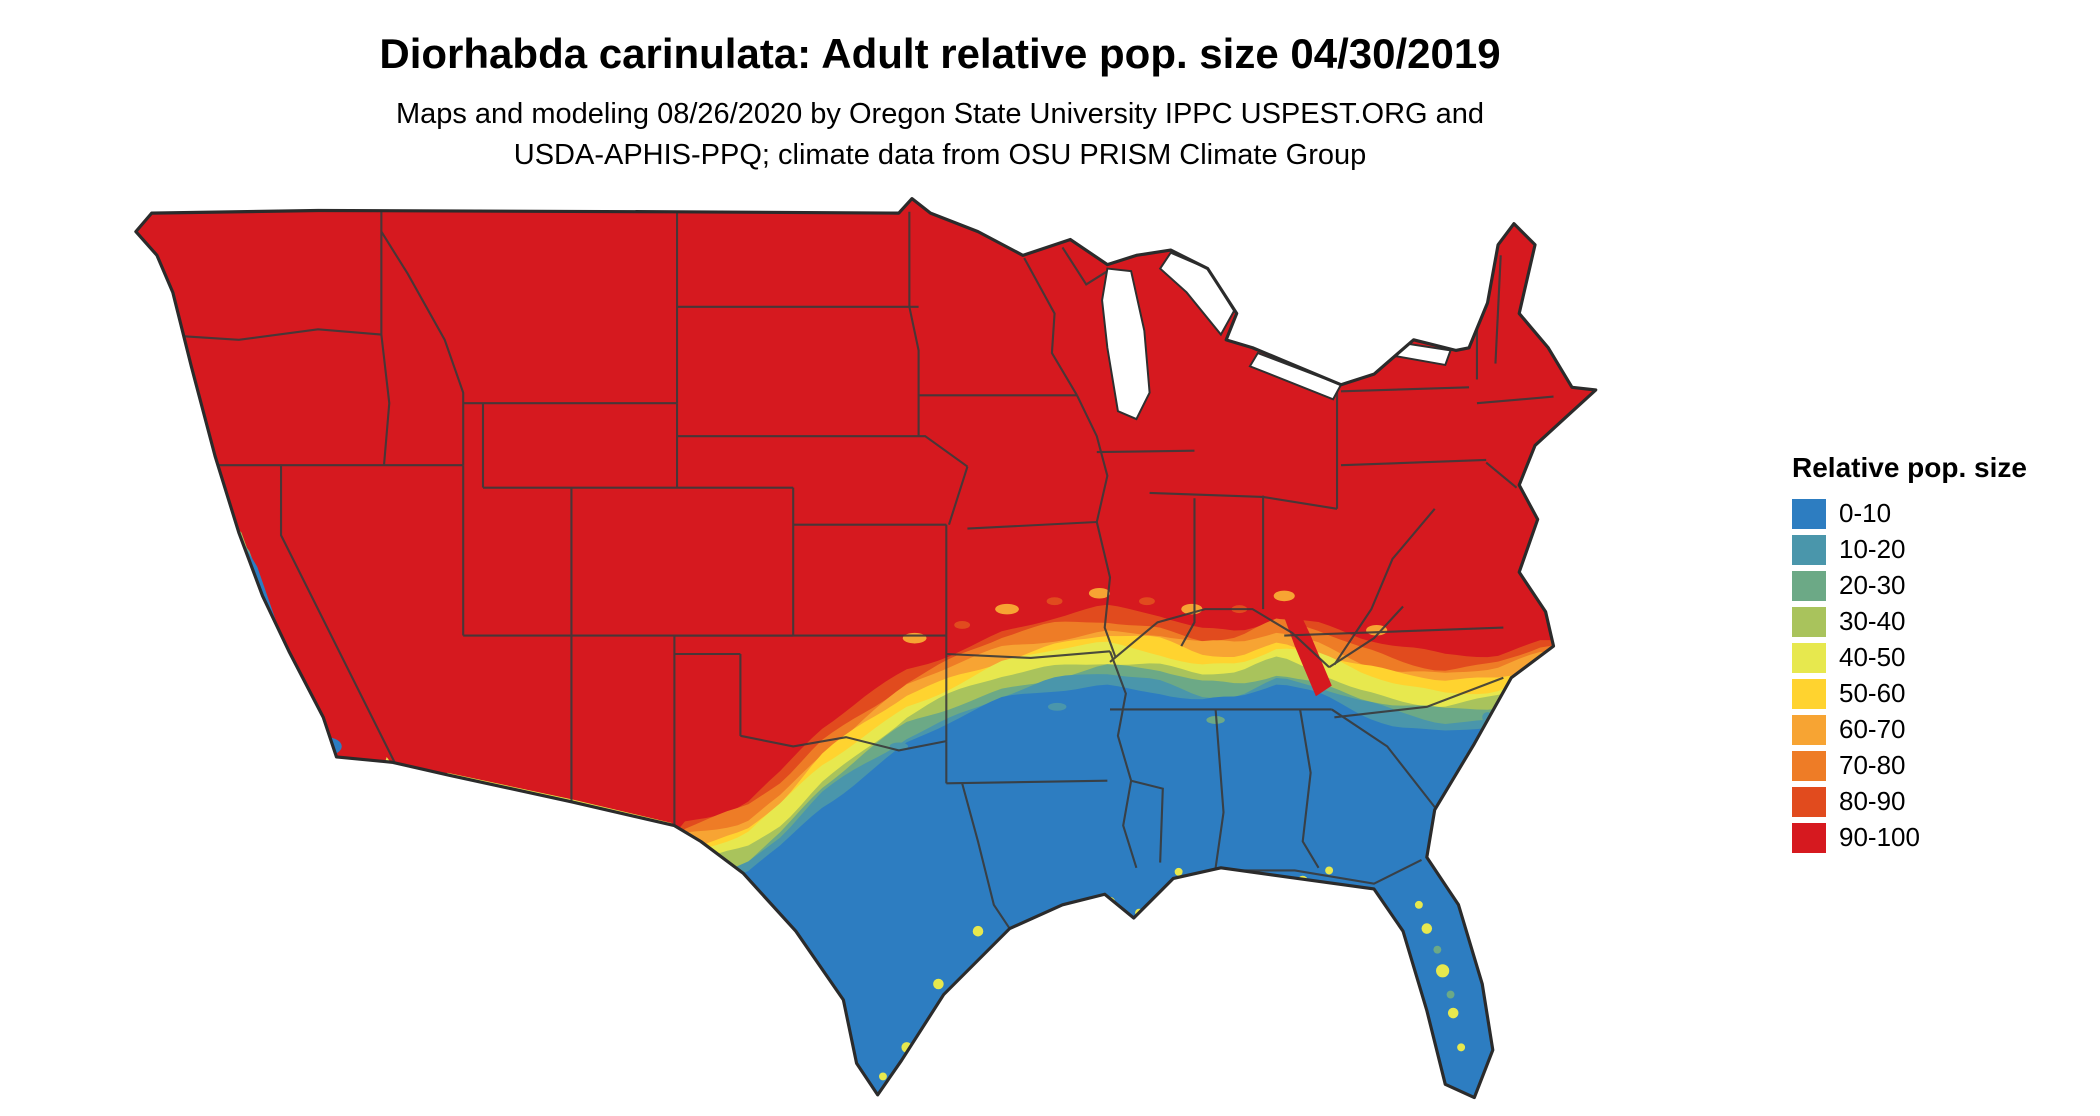  I want to click on legend-label: 80-90, so click(1872, 801).